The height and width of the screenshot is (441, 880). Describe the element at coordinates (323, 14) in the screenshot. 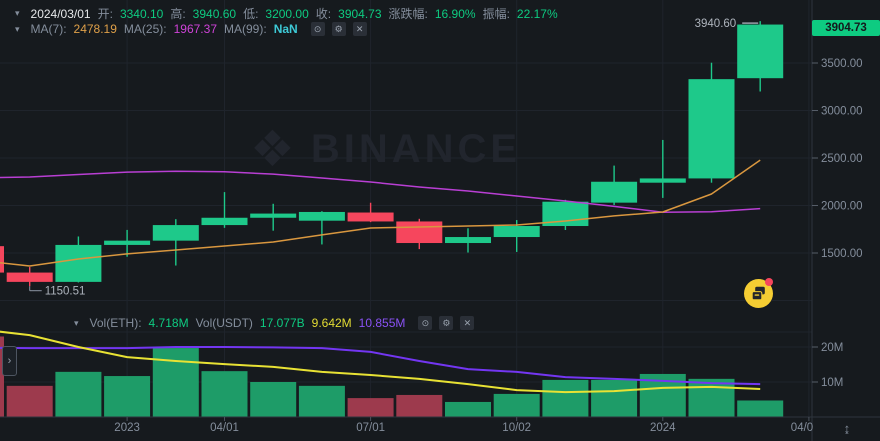

I see `close-label: 收:` at that location.